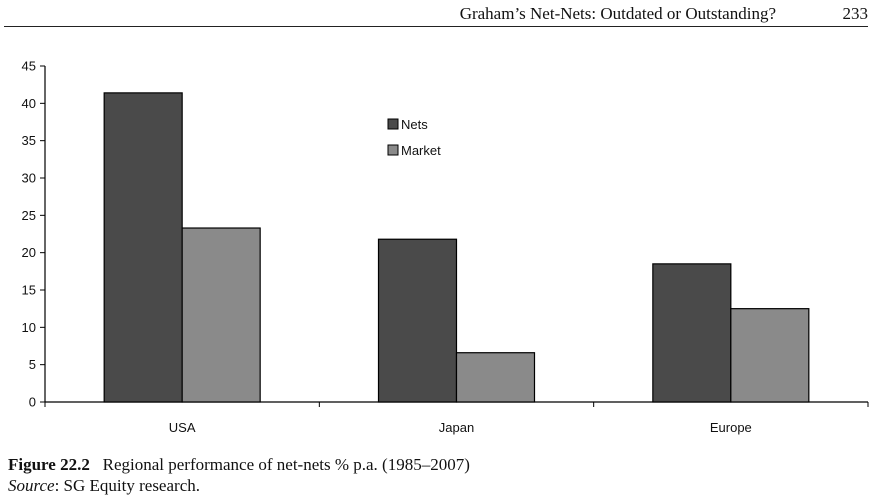 This screenshot has width=882, height=504. Describe the element at coordinates (456, 427) in the screenshot. I see `x-tick-label: Japan` at that location.